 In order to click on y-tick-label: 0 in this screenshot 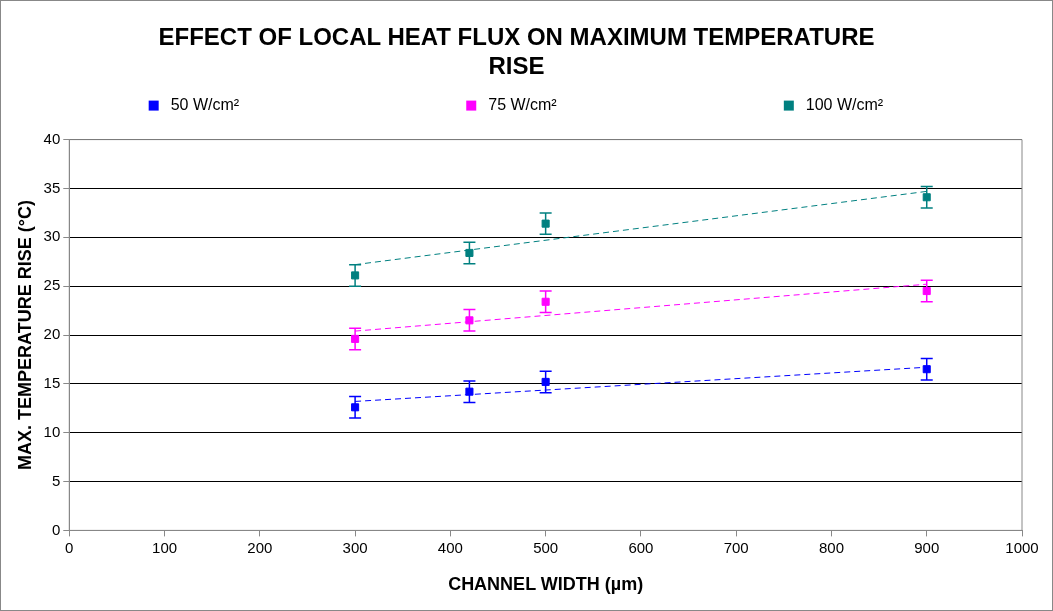, I will do `click(56, 529)`.